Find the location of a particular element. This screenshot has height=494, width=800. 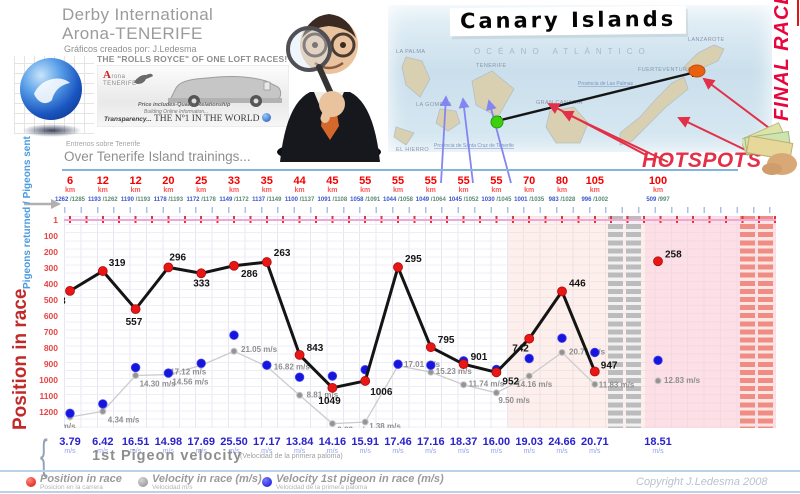

velocity-column: 16.00 m/s is located at coordinates (496, 446).